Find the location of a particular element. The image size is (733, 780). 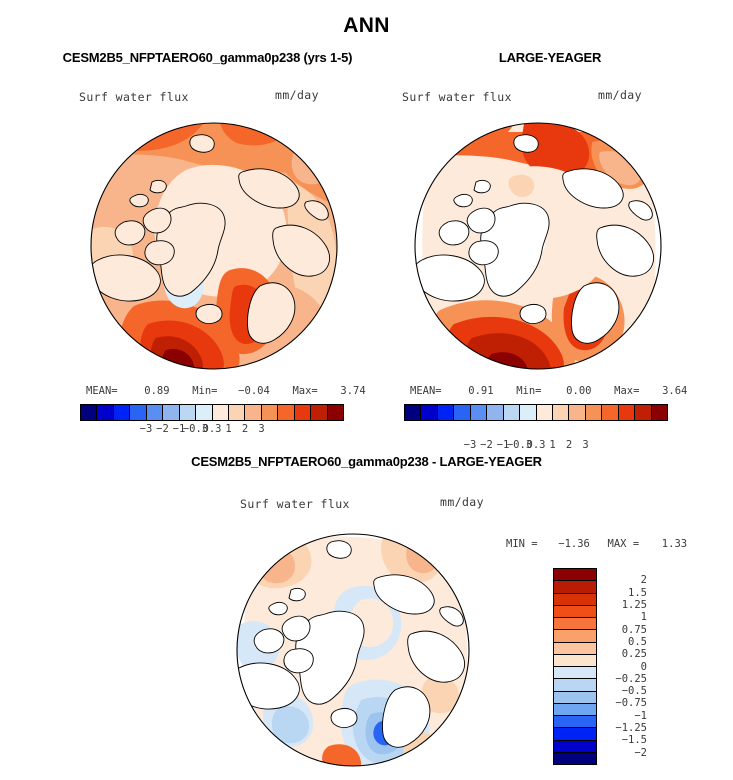

colorbar-horizontal-obs is located at coordinates (536, 412).